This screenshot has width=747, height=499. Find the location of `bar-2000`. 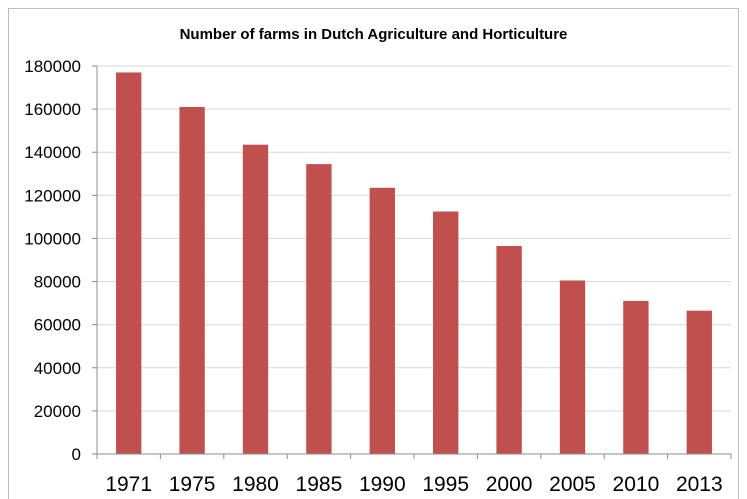

bar-2000 is located at coordinates (509, 349).